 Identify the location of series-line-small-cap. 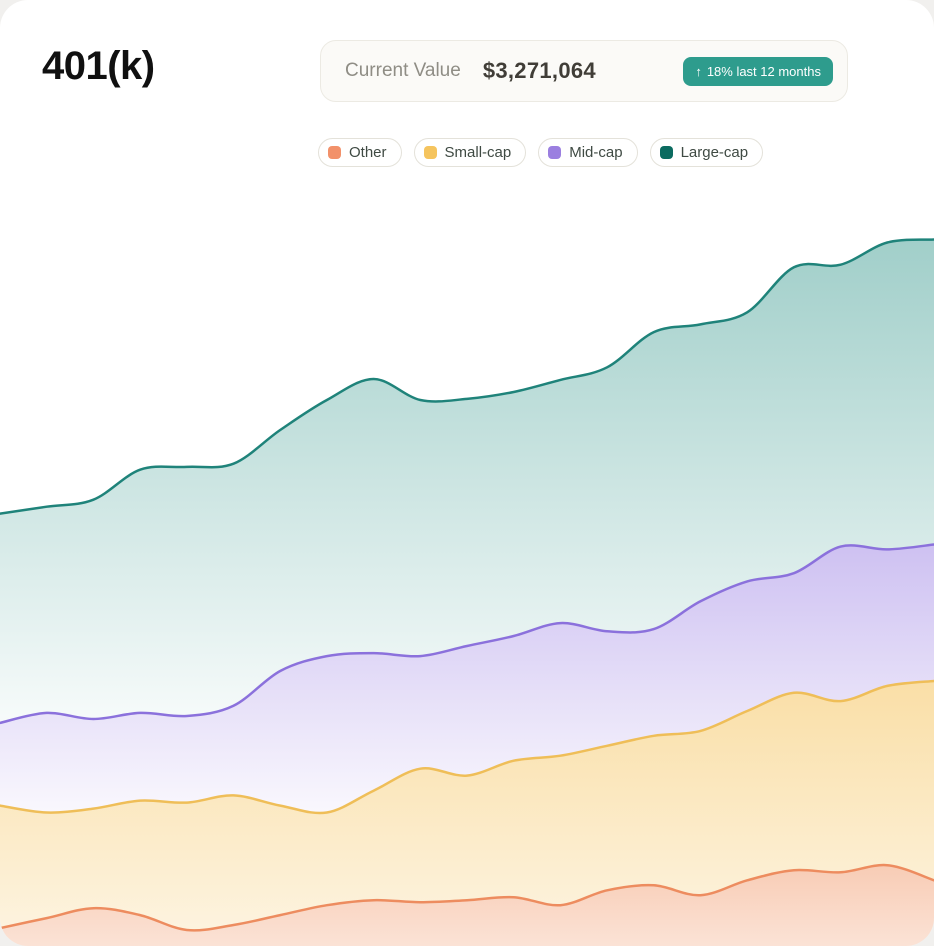
(467, 747).